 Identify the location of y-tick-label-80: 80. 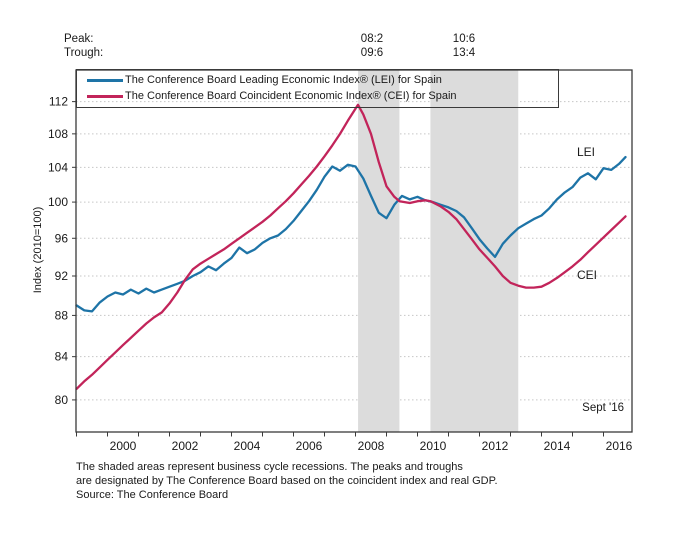
(62, 400).